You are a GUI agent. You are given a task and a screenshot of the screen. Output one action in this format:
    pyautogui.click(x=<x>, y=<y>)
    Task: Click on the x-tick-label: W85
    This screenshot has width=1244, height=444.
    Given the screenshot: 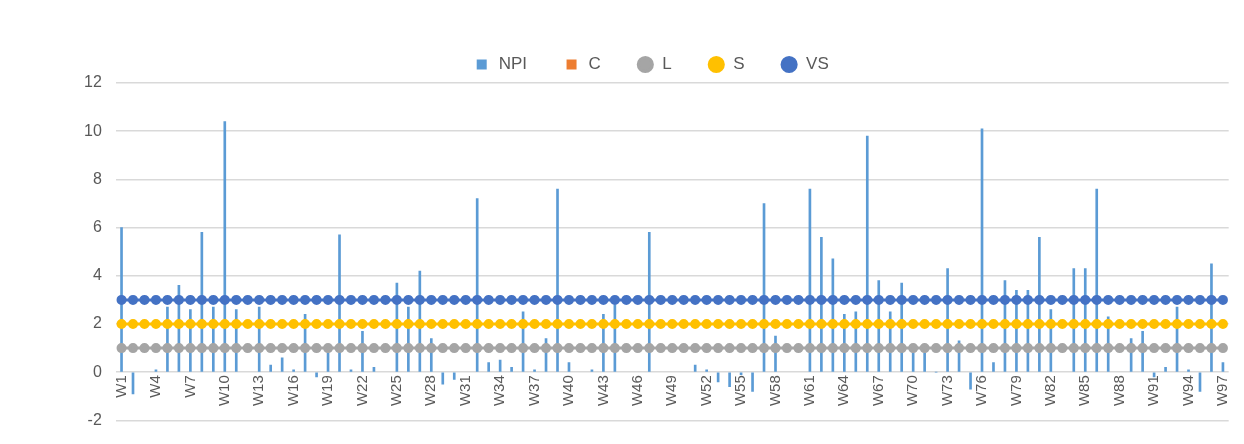 What is the action you would take?
    pyautogui.click(x=1084, y=391)
    